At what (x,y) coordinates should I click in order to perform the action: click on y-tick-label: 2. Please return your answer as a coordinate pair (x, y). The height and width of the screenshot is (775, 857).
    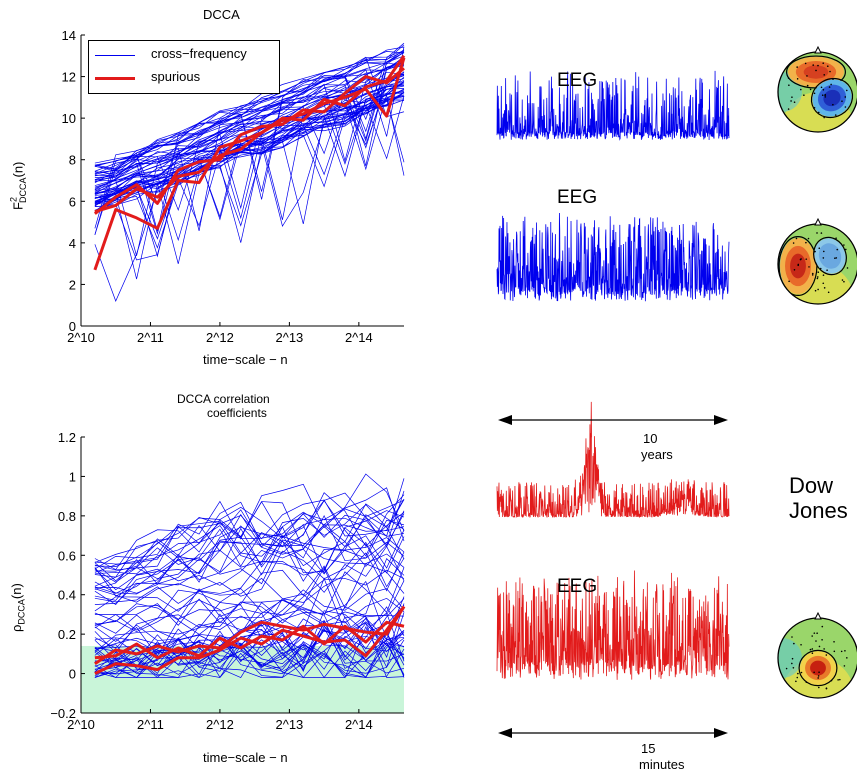
    Looking at the image, I should click on (72, 284).